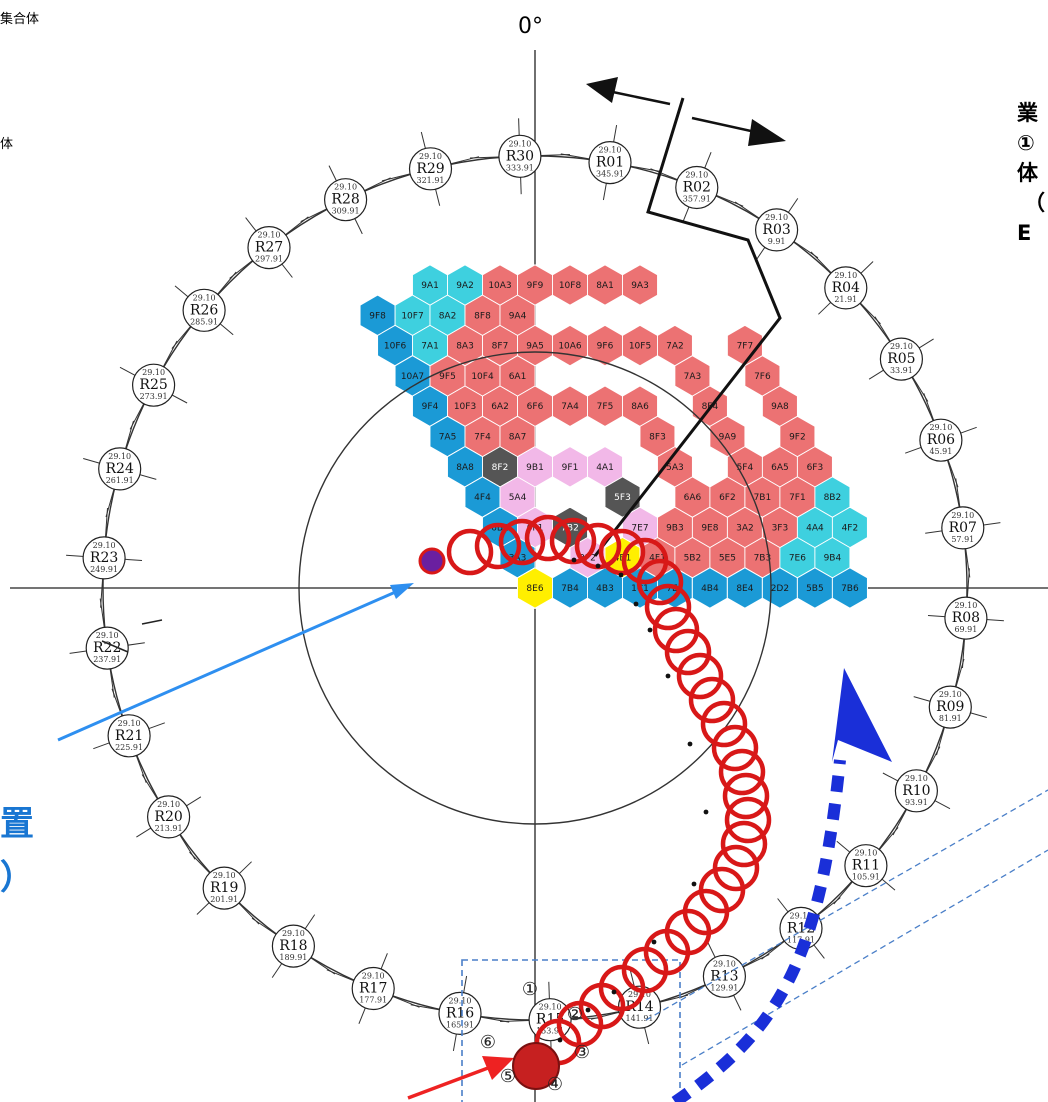 This screenshot has width=1048, height=1102. Describe the element at coordinates (640, 1018) in the screenshot. I see `station-angle: 141.91` at that location.